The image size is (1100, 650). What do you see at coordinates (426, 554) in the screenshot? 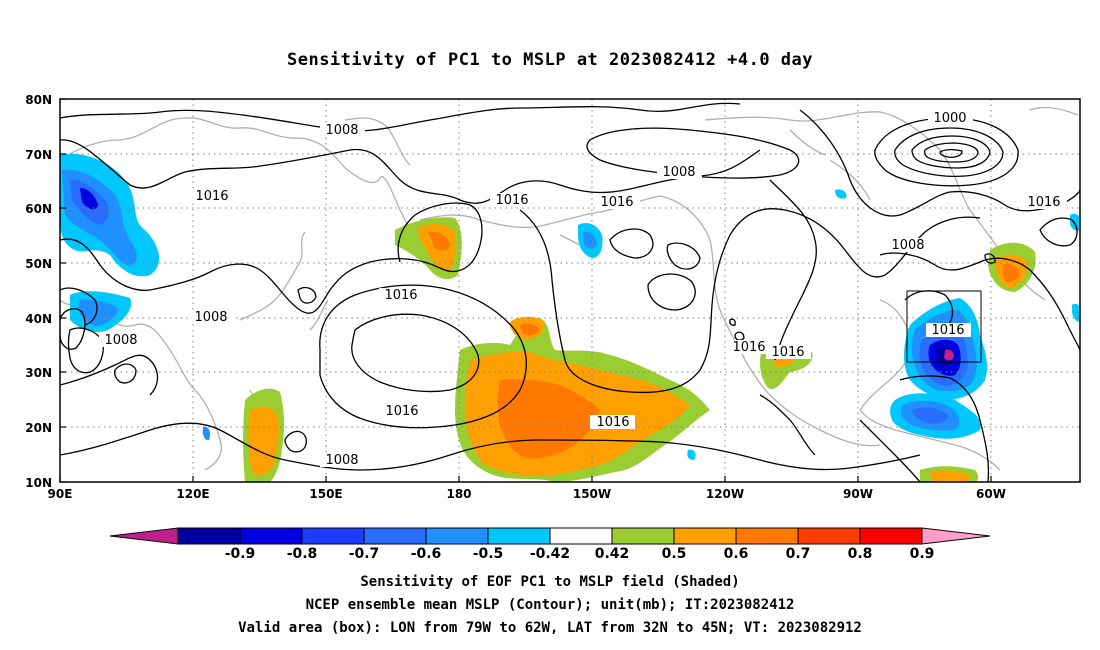
I see `colorbar-label: -0.6` at bounding box center [426, 554].